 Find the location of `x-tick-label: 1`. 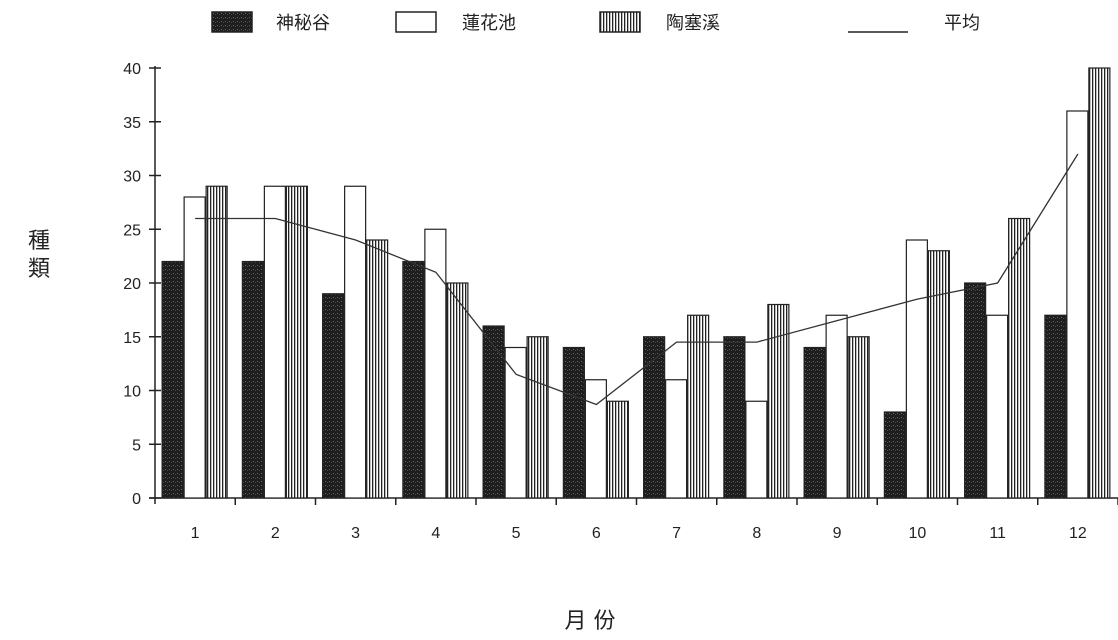

x-tick-label: 1 is located at coordinates (195, 533).